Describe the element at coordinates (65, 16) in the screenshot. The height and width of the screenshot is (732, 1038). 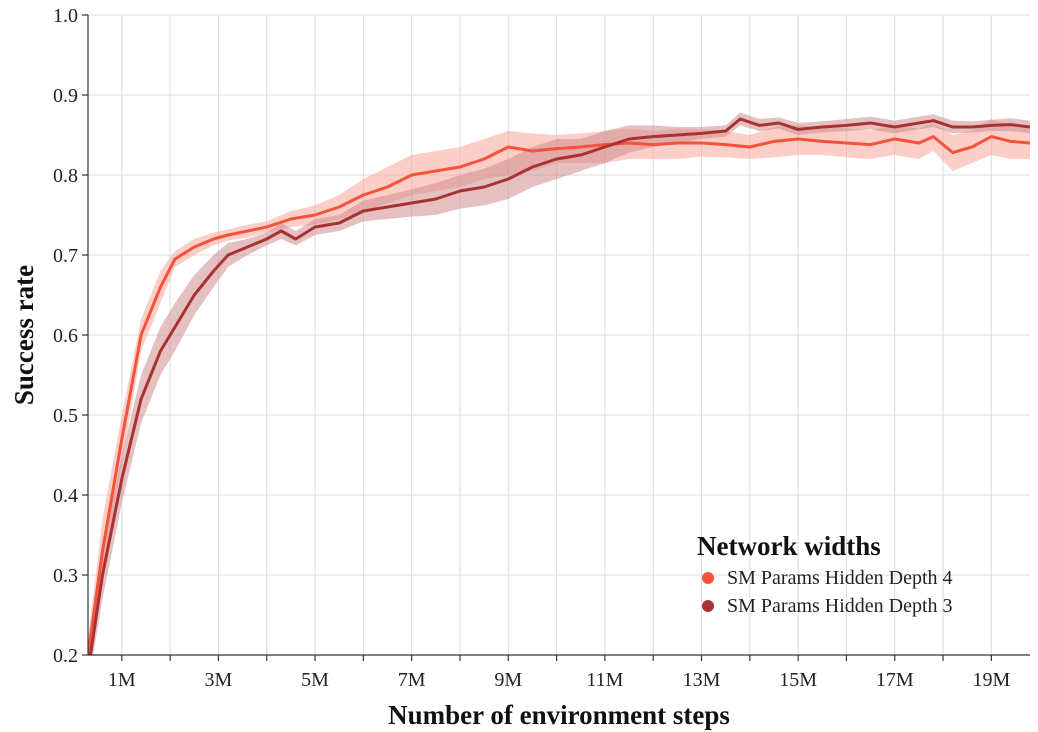
I see `y-tick-label: 1.0` at that location.